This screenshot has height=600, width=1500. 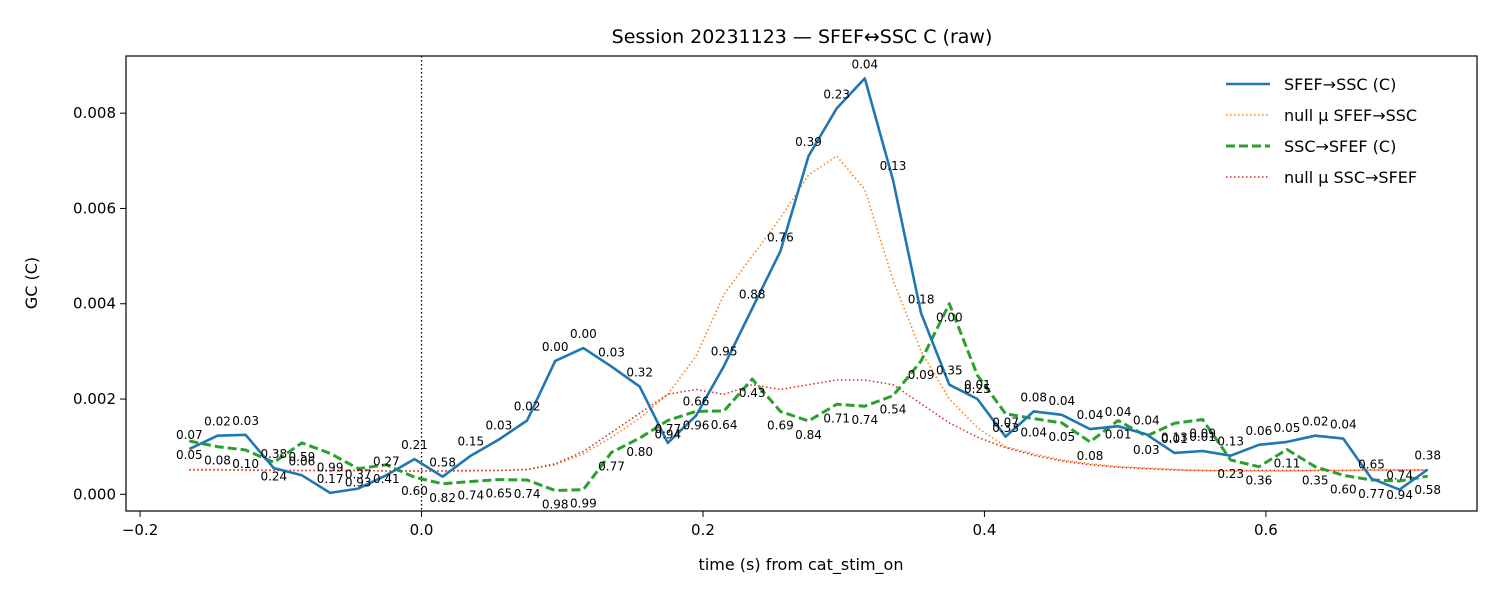 What do you see at coordinates (949, 371) in the screenshot?
I see `p-value-label: 0.35` at bounding box center [949, 371].